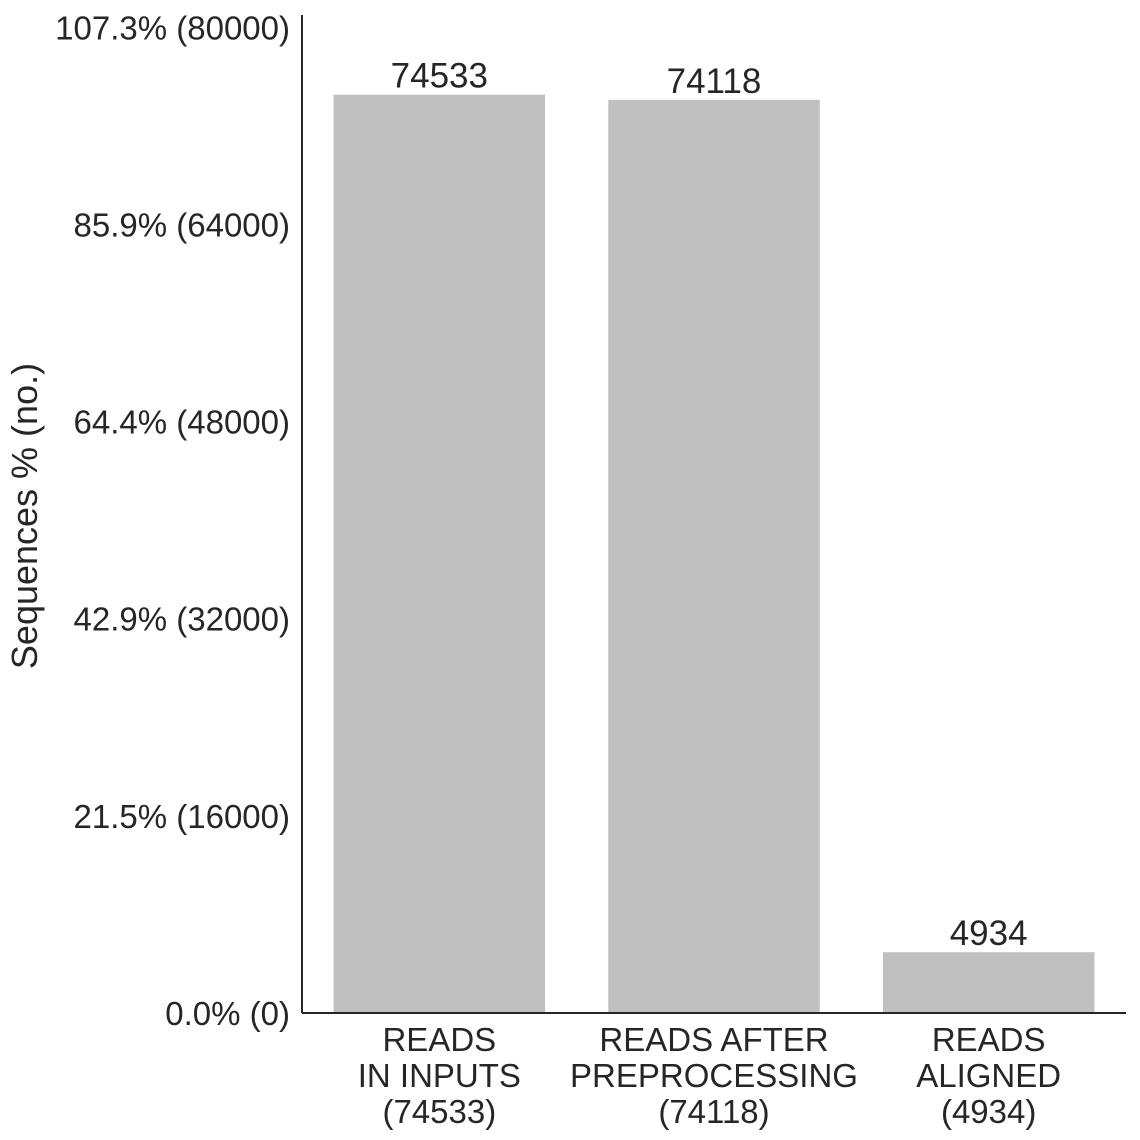  I want to click on x-tick-label: READS AFTER PREPROCESSING (74118), so click(714, 1075).